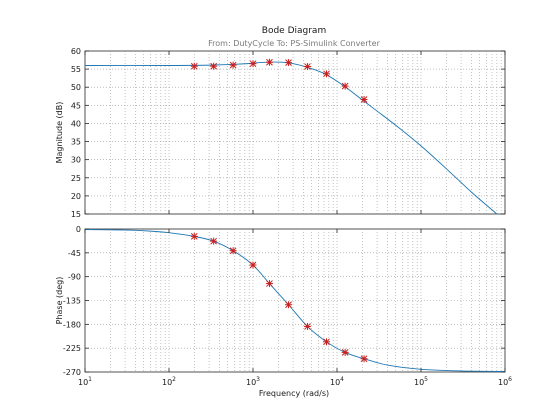  Describe the element at coordinates (76, 69) in the screenshot. I see `mag-y-tick-label: 55` at that location.